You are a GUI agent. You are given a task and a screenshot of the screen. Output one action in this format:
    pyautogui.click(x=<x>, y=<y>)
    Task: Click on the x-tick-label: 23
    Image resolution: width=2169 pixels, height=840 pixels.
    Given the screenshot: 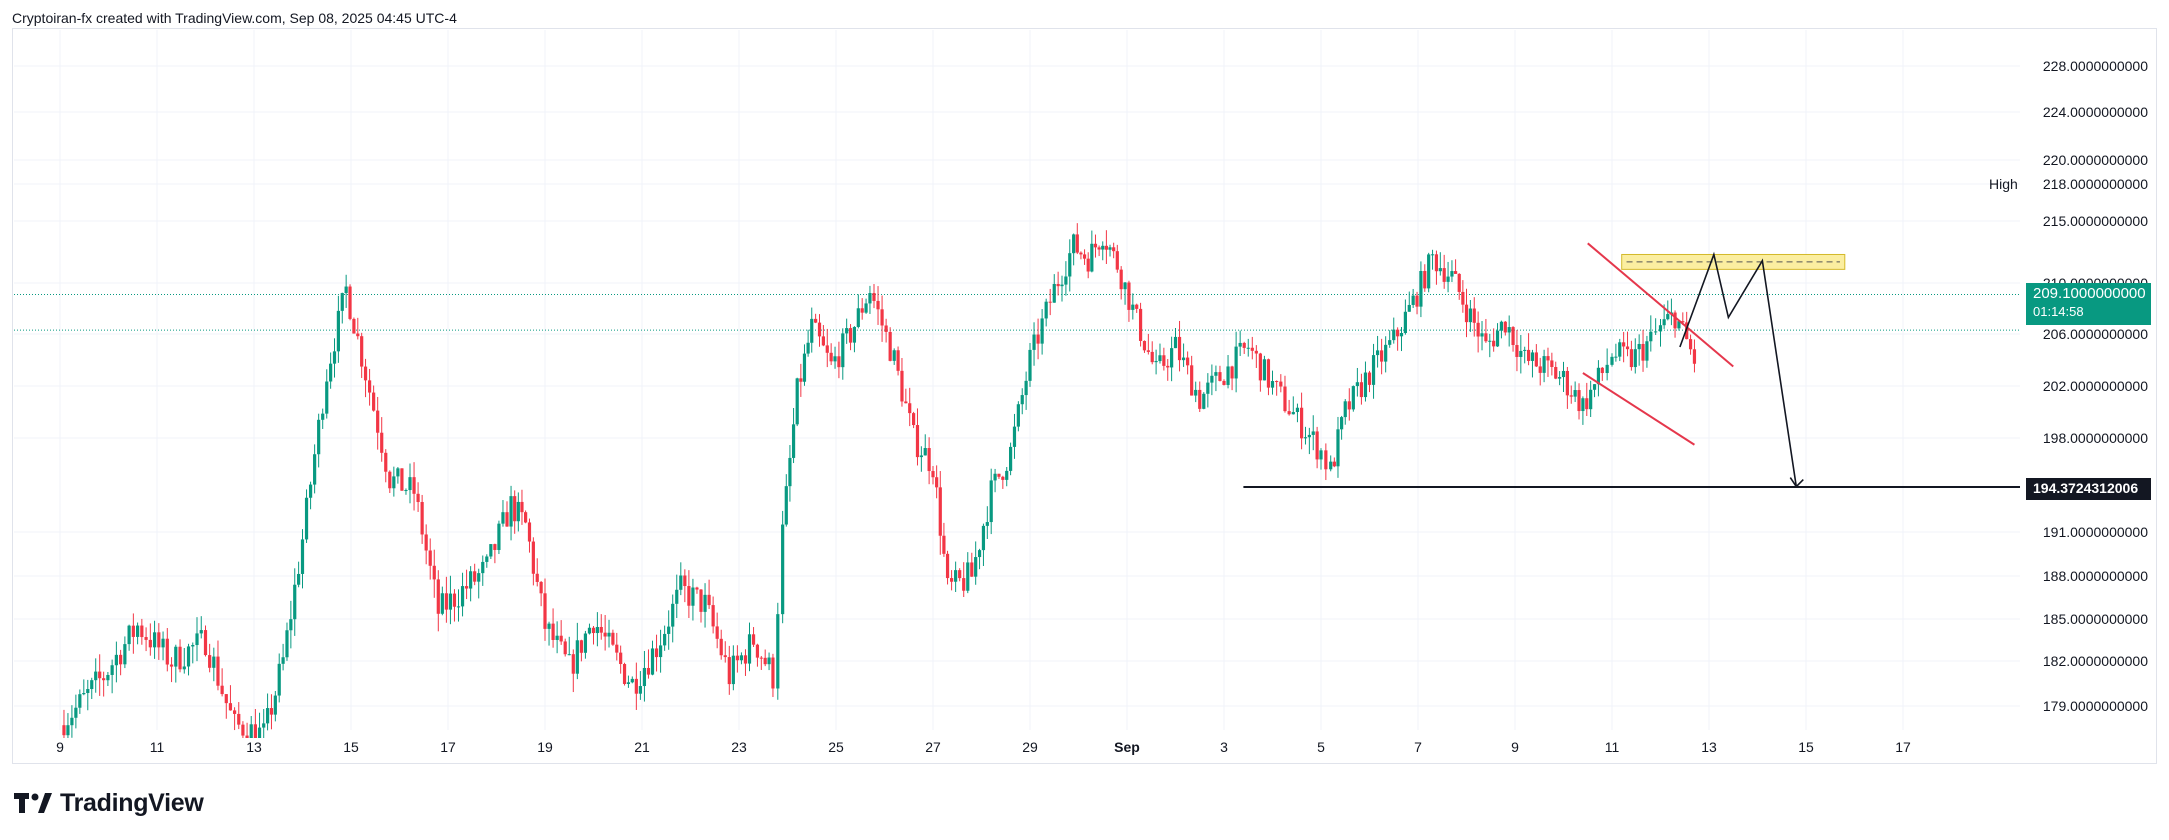 What is the action you would take?
    pyautogui.click(x=739, y=747)
    